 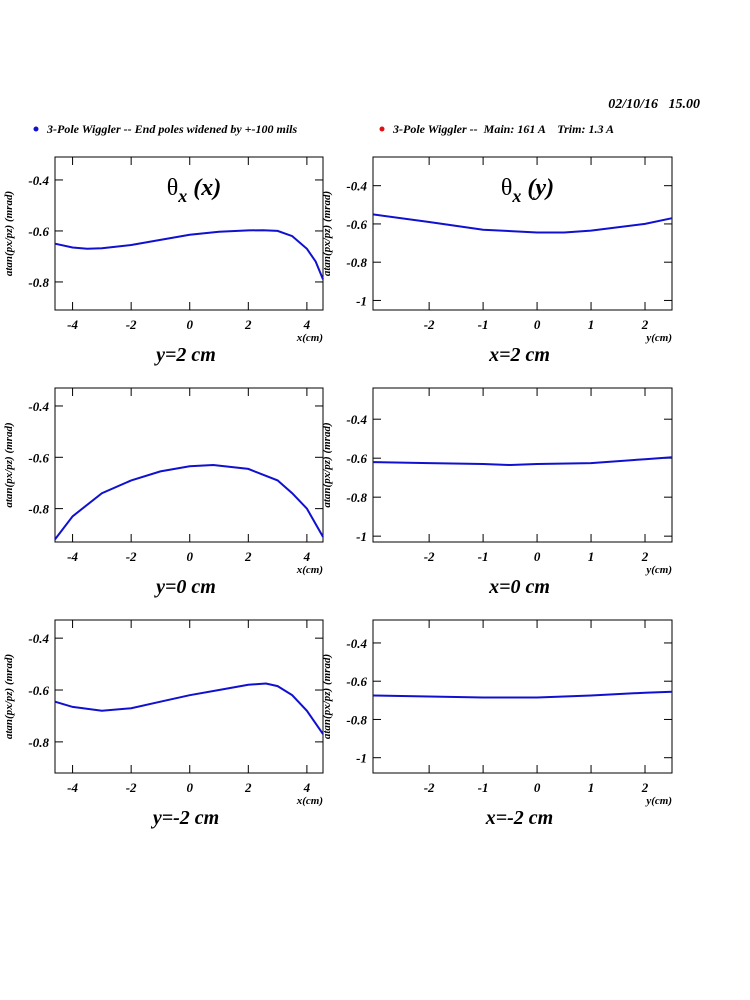 What do you see at coordinates (185, 818) in the screenshot?
I see `panel-caption: y=-2 cm` at bounding box center [185, 818].